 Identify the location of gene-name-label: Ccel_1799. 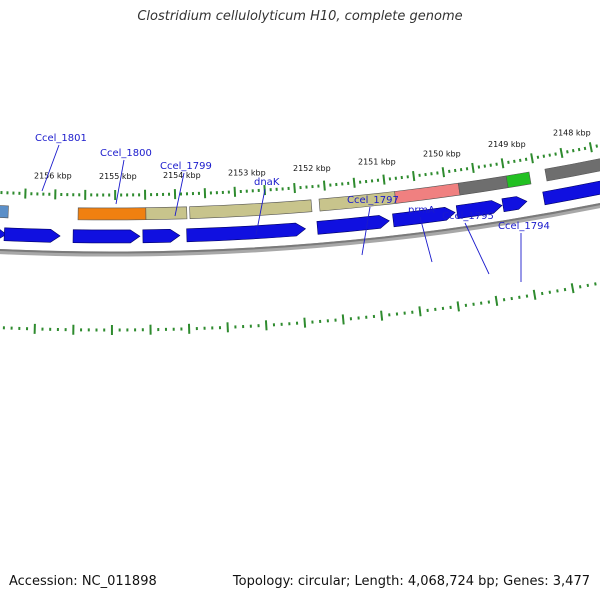
(186, 166).